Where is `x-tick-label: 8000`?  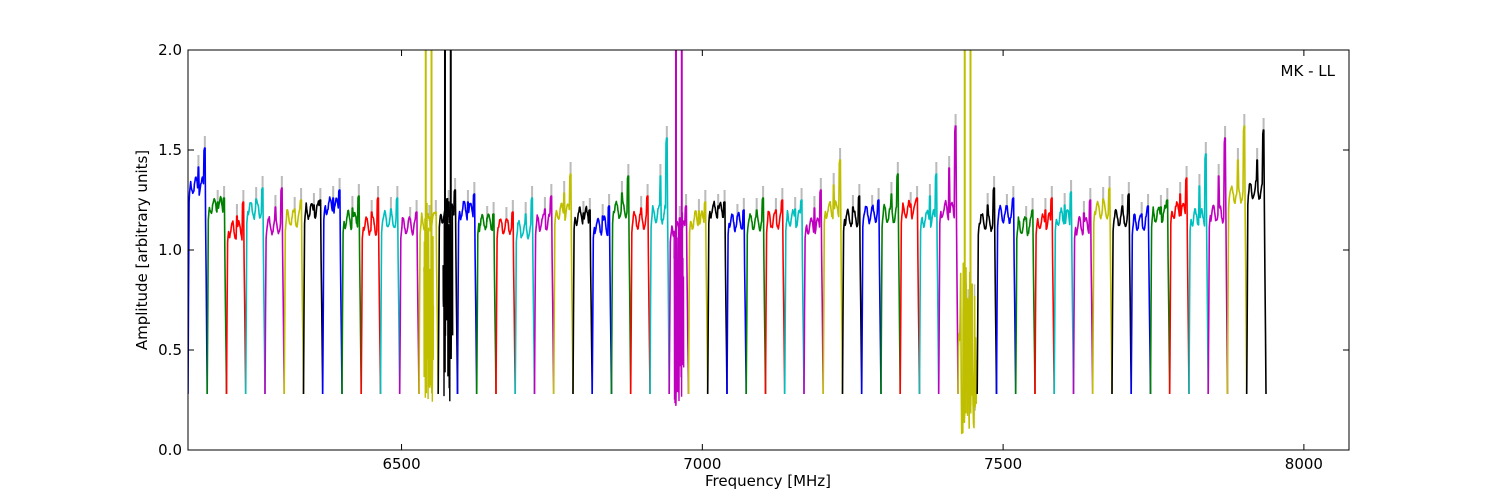
x-tick-label: 8000 is located at coordinates (1304, 464).